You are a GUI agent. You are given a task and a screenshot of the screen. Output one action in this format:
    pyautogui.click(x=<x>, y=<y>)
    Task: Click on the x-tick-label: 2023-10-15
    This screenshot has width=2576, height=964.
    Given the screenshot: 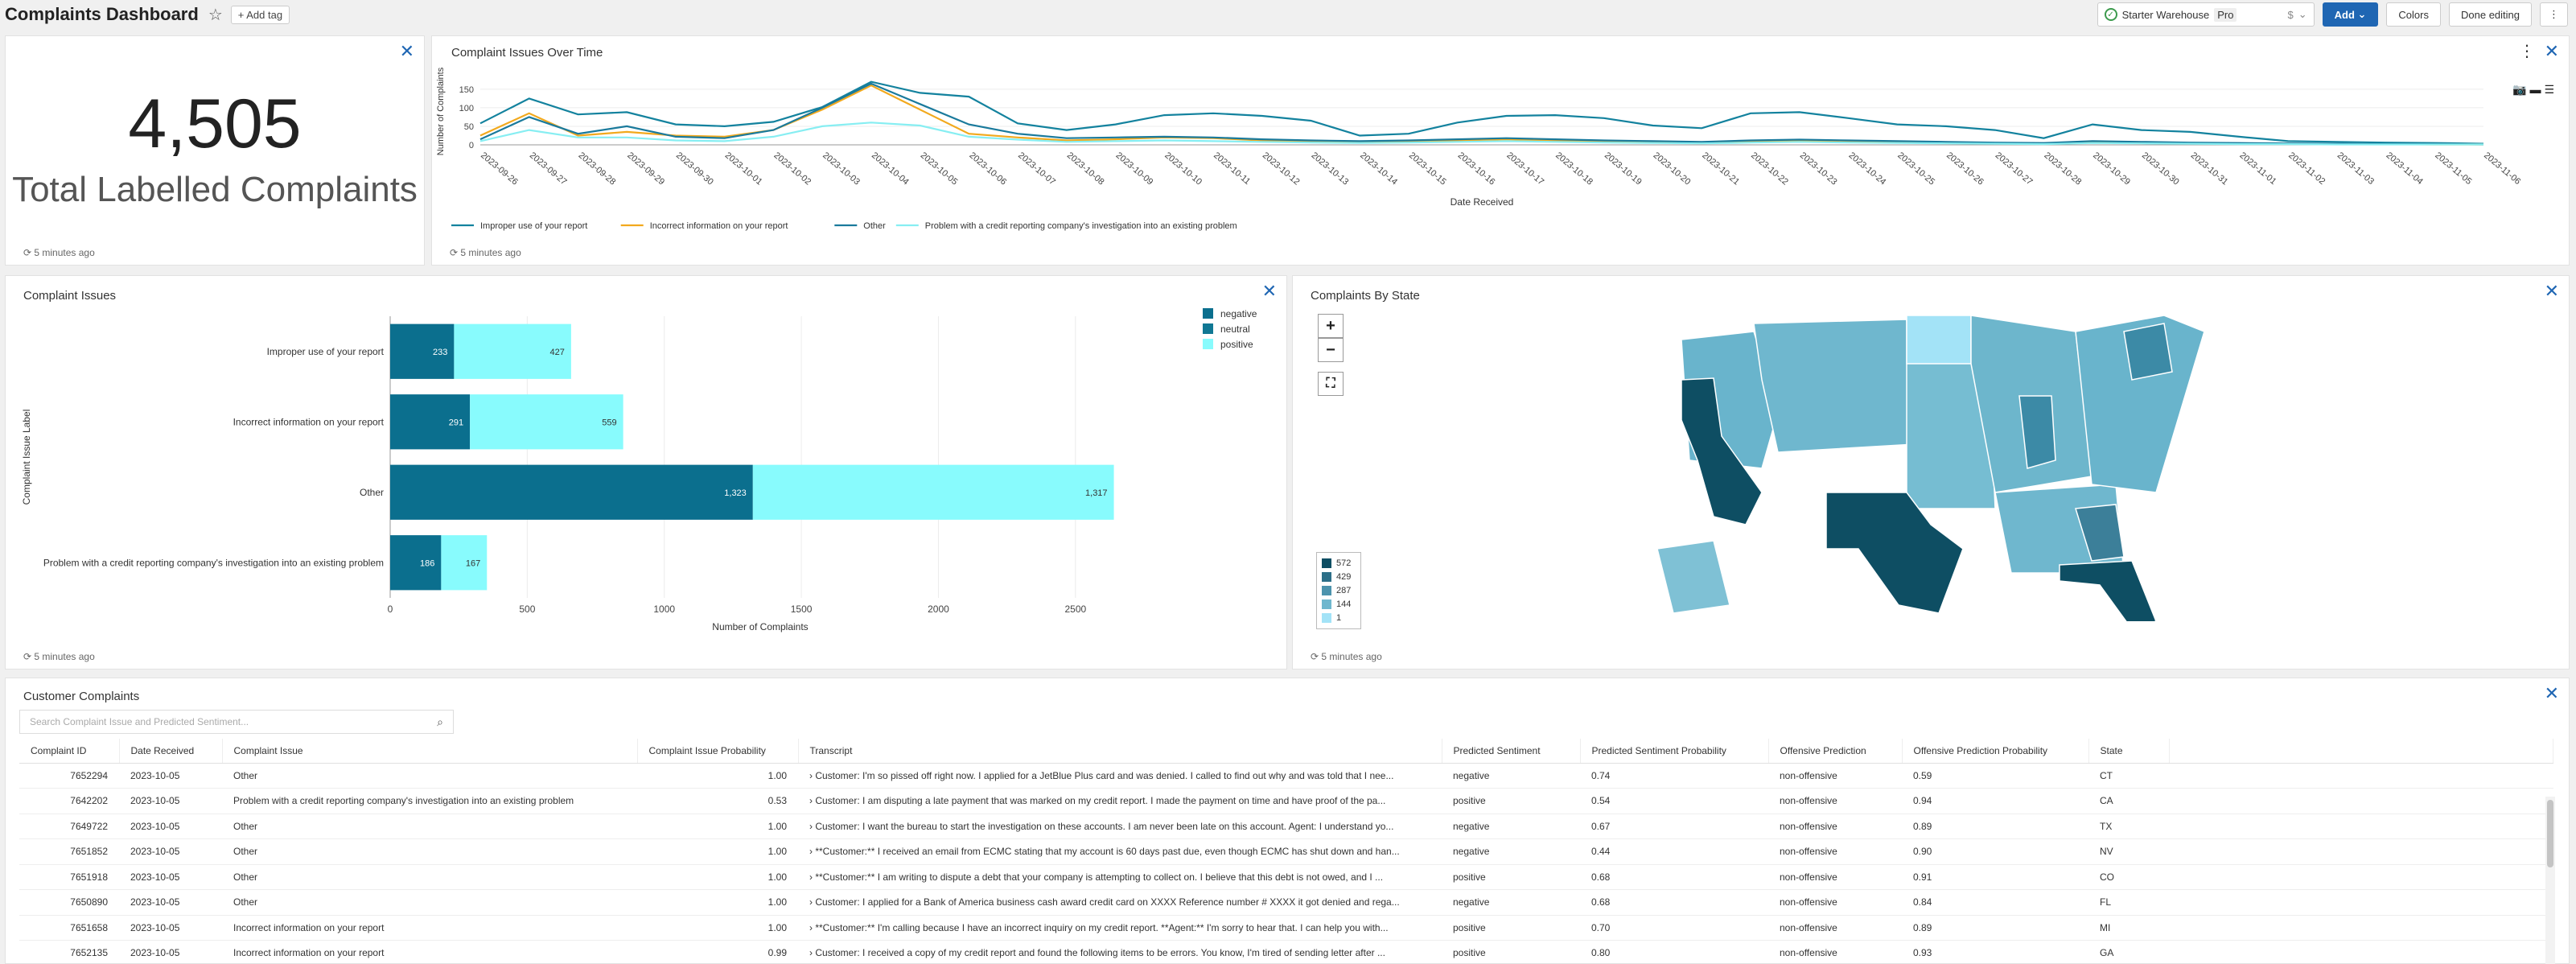 What is the action you would take?
    pyautogui.click(x=1427, y=168)
    